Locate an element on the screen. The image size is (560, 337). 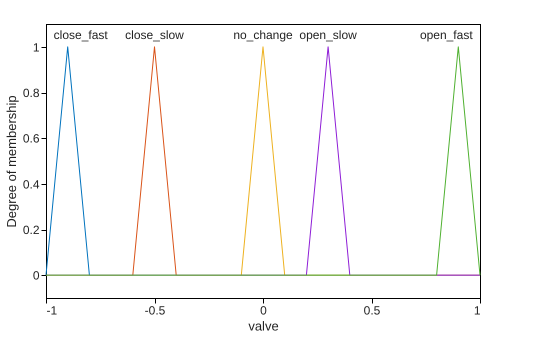
x-tick-label: 0 is located at coordinates (264, 311).